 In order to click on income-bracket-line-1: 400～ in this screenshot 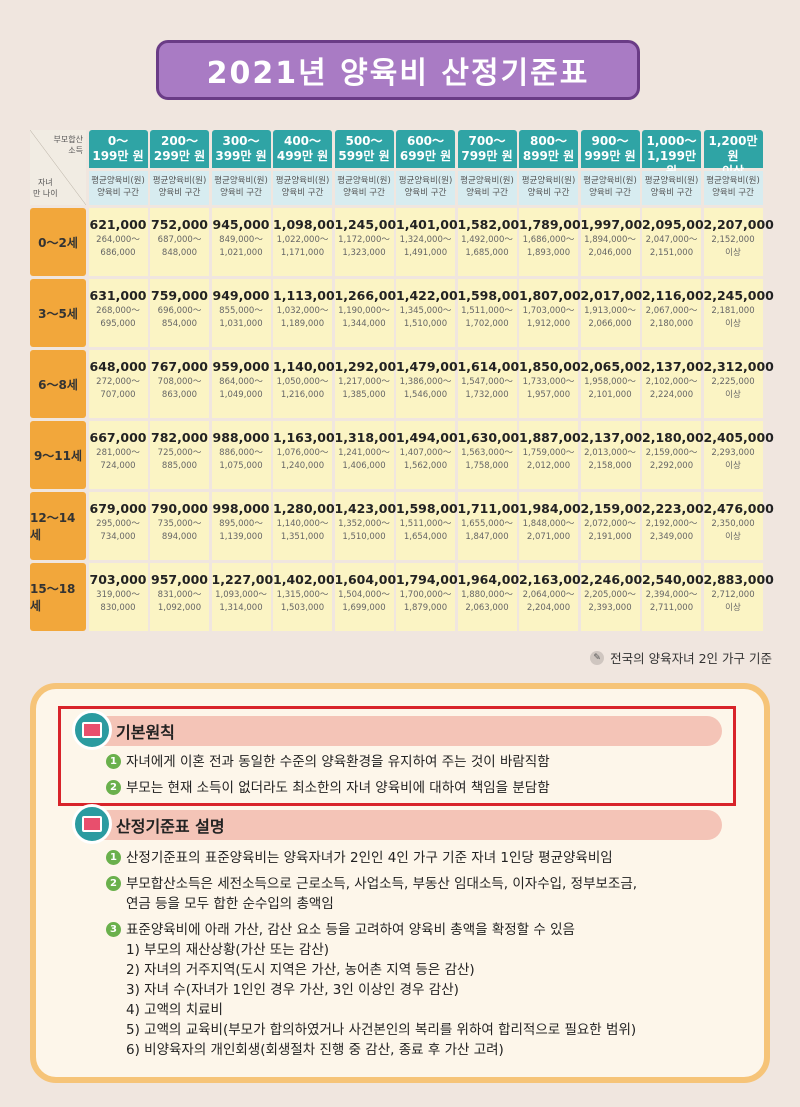, I will do `click(302, 141)`.